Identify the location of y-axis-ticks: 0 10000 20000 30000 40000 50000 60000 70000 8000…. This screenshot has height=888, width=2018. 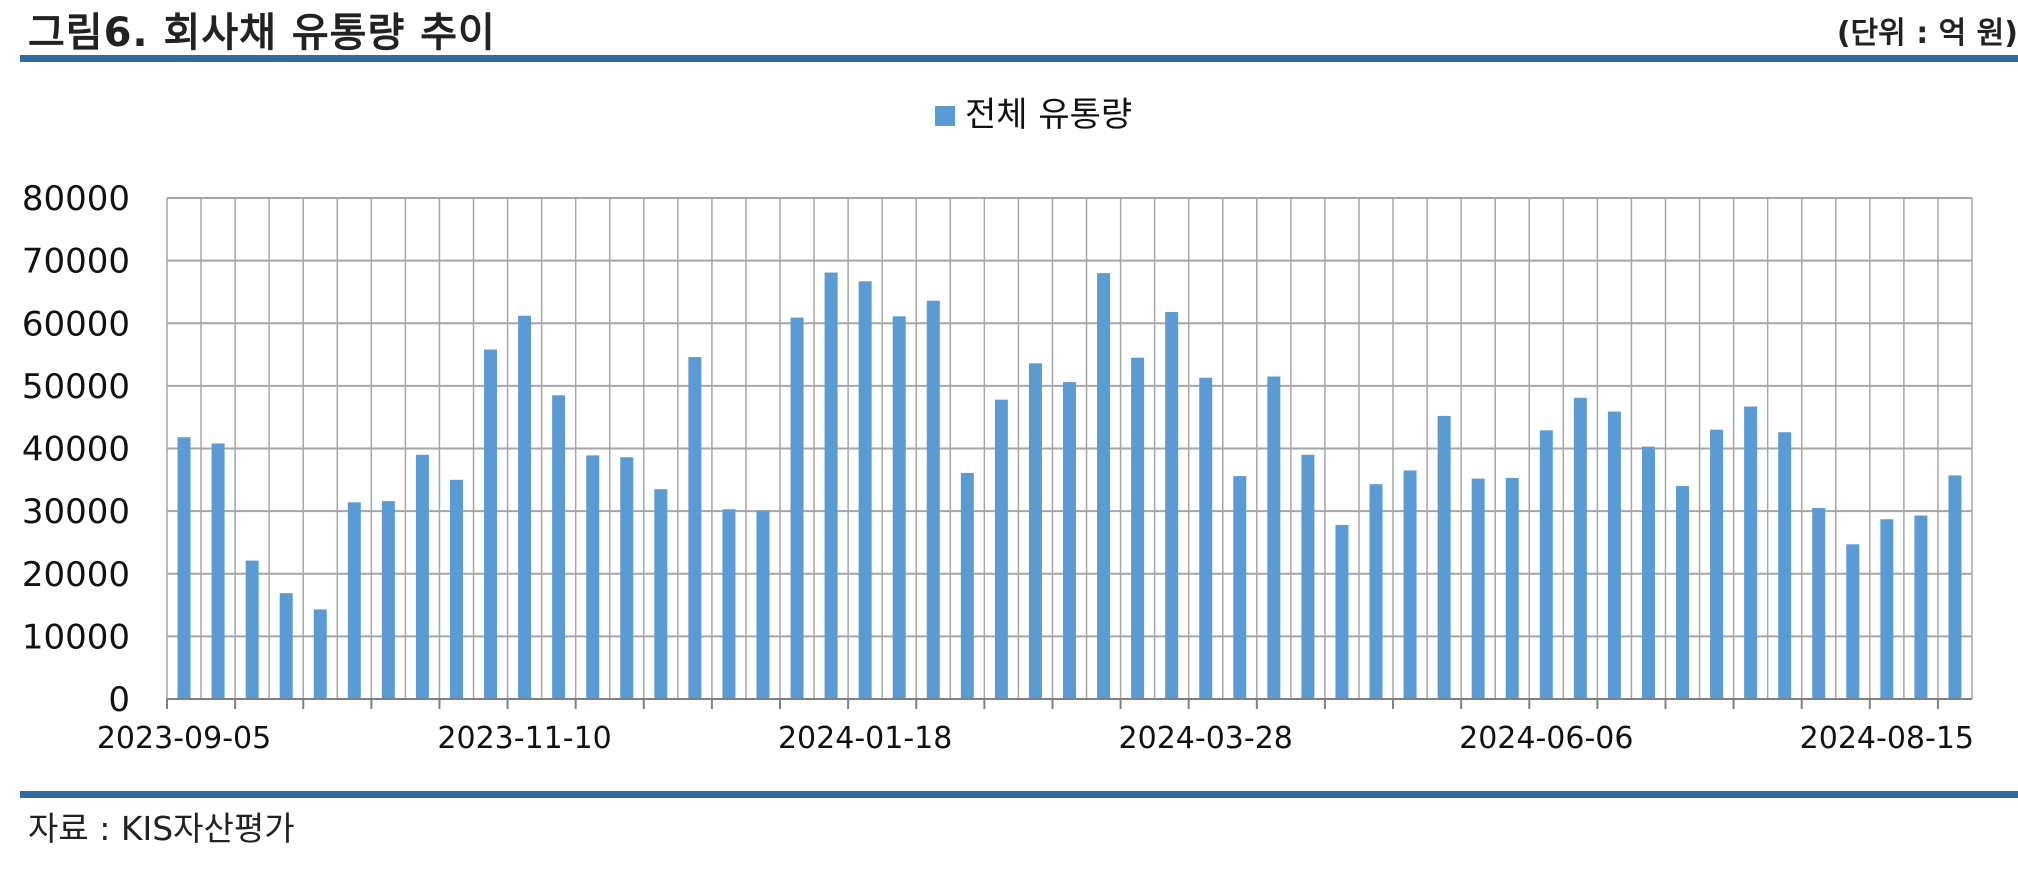
(76, 449).